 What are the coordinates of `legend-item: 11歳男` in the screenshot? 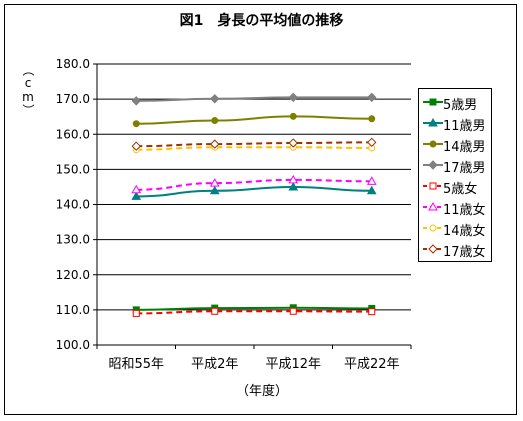 It's located at (456, 123).